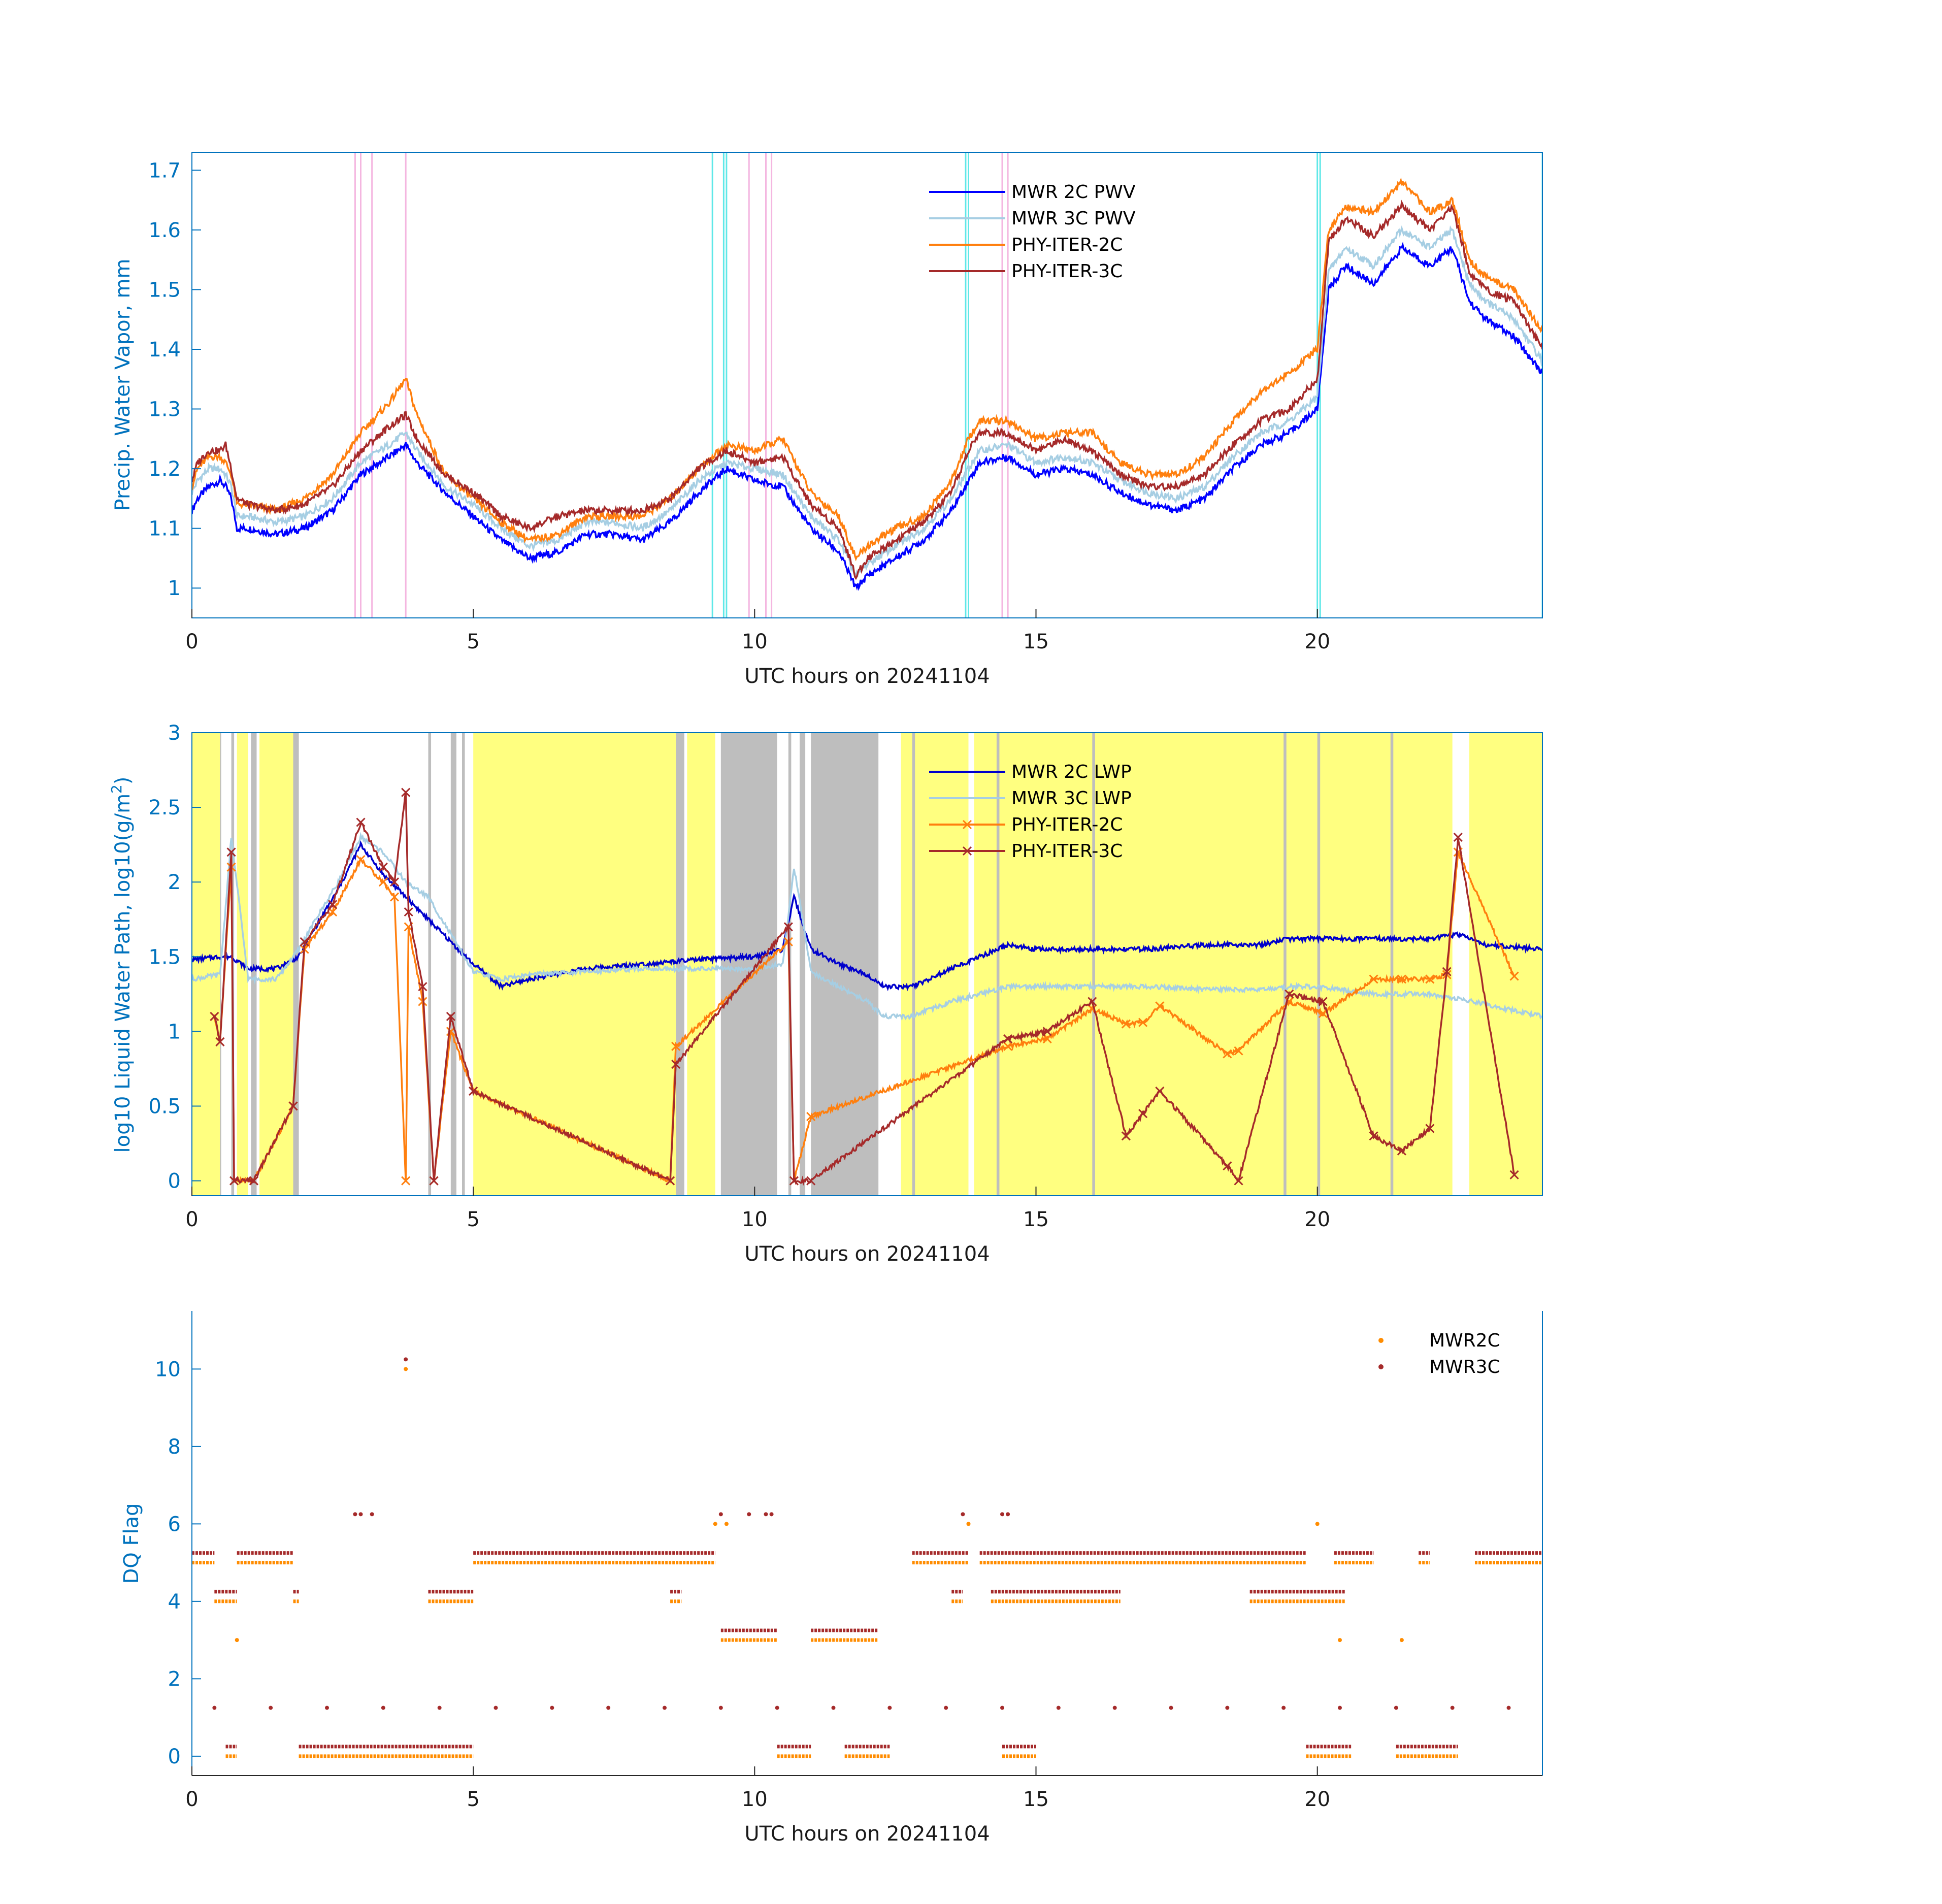  What do you see at coordinates (1439, 1367) in the screenshot?
I see `legend-item: MWR3C` at bounding box center [1439, 1367].